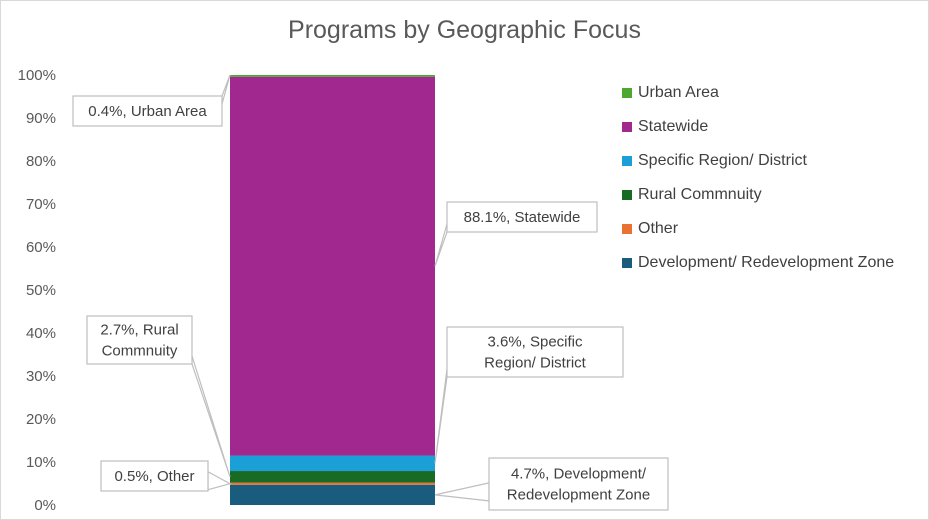 The image size is (929, 520). Describe the element at coordinates (37, 75) in the screenshot. I see `y-tick-label: 100%` at that location.